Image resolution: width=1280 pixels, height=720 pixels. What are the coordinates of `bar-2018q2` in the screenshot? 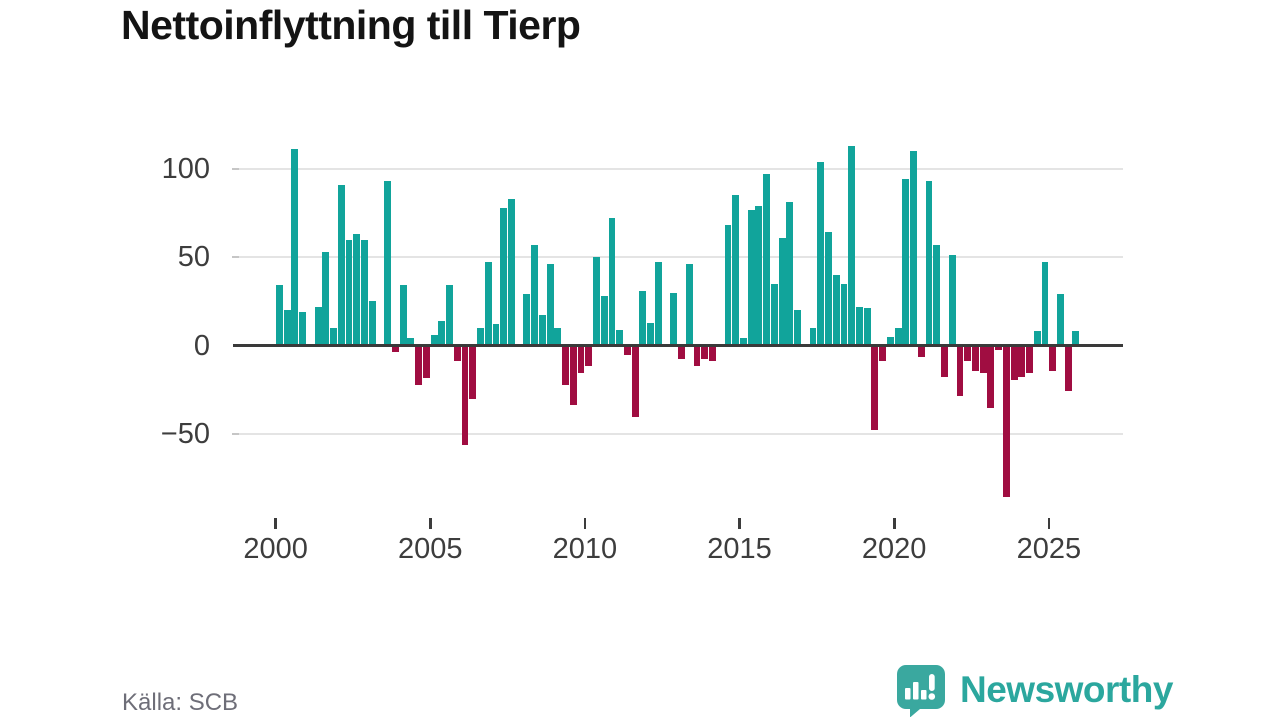 It's located at (844, 314).